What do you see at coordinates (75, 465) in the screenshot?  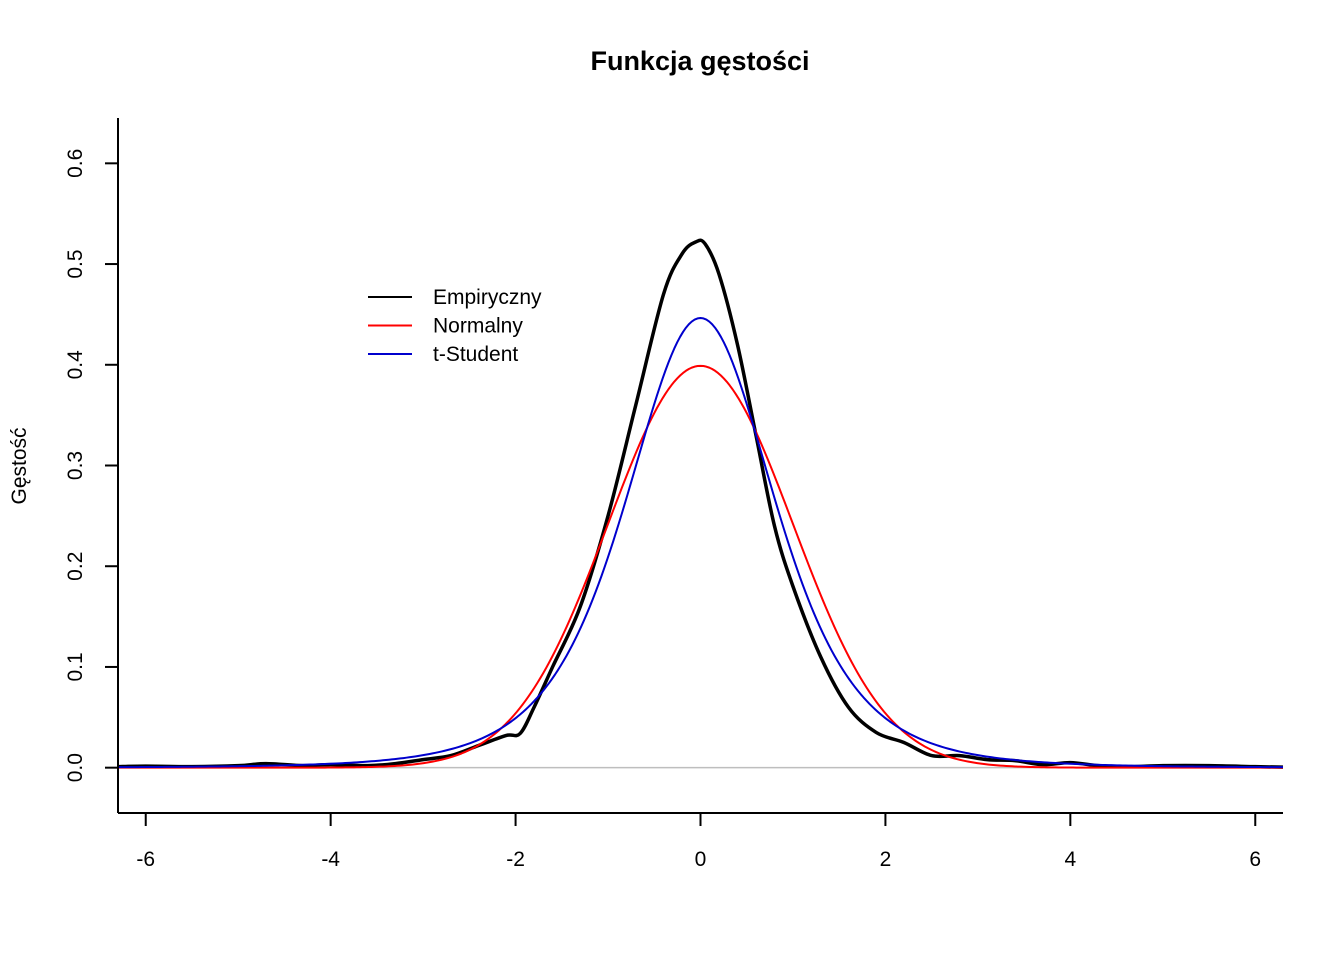 I see `y-tick-label: 0.3` at bounding box center [75, 465].